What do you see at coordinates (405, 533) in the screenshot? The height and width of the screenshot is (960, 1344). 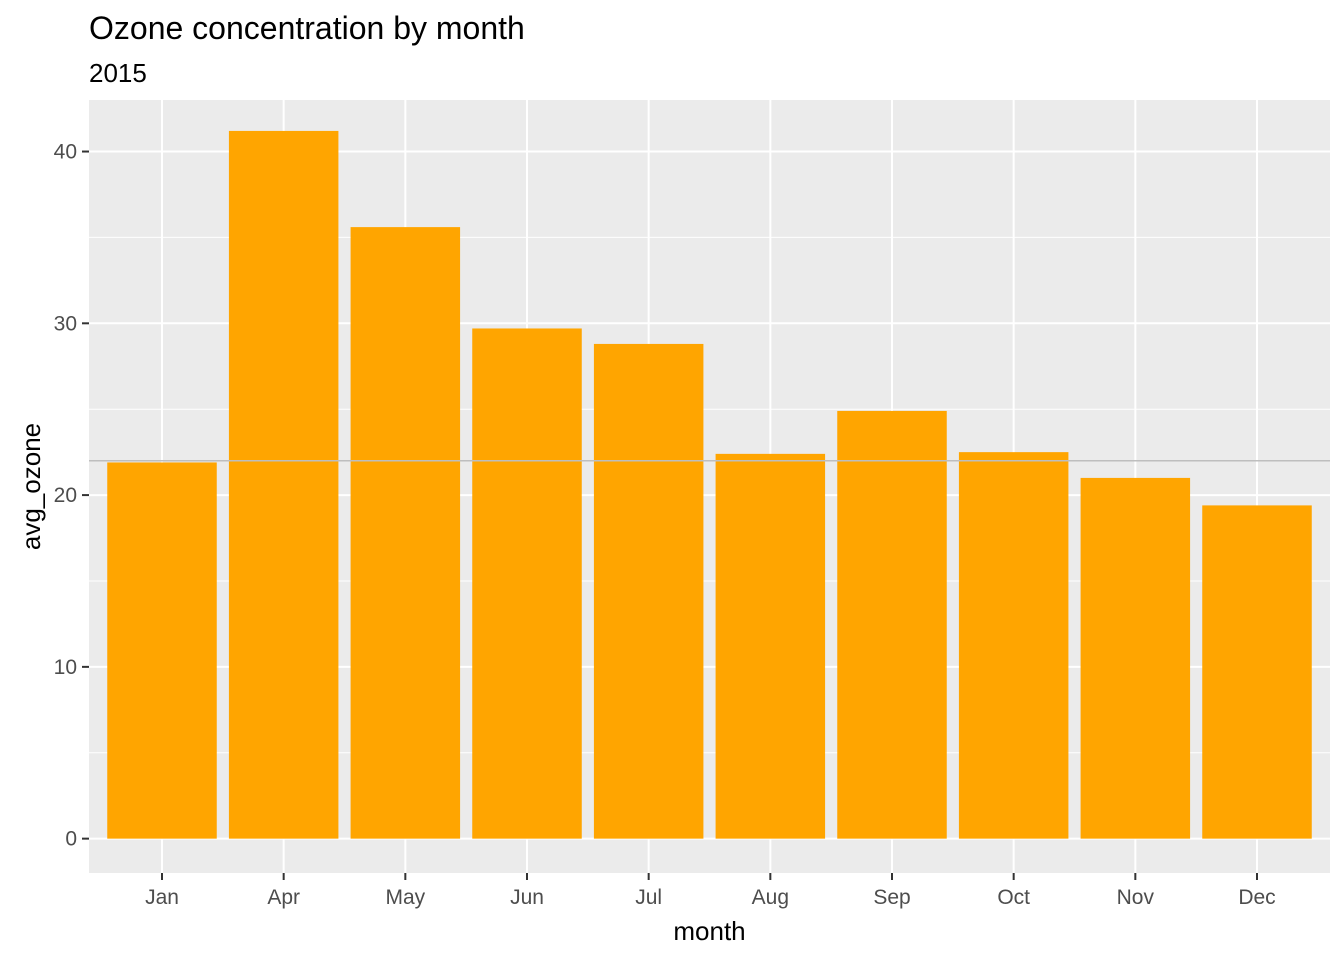 I see `bar-may` at bounding box center [405, 533].